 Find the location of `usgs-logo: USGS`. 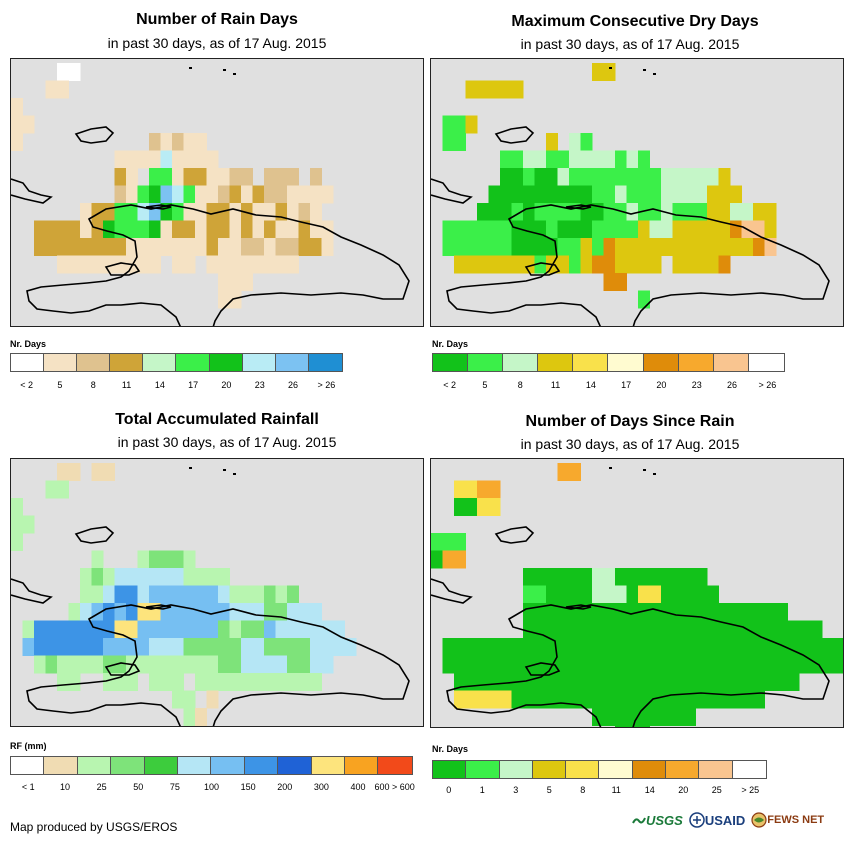

usgs-logo: USGS is located at coordinates (657, 820).